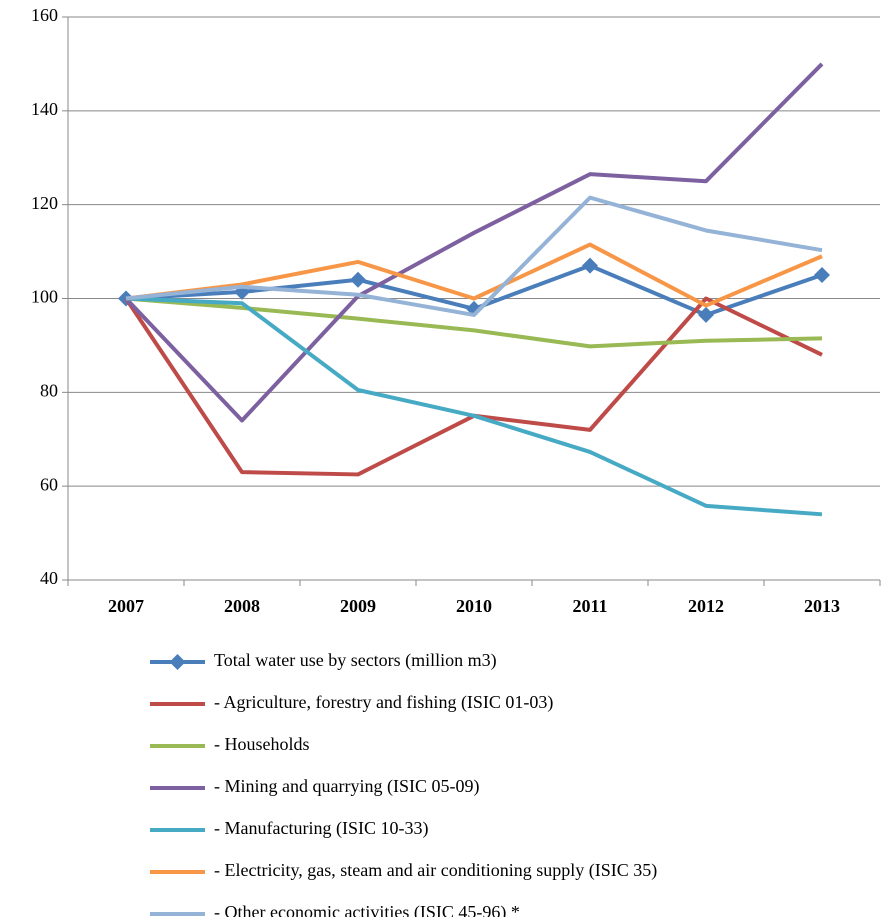 This screenshot has height=917, width=895. I want to click on legend-label: - Manufacturing (ISIC 10-33), so click(321, 828).